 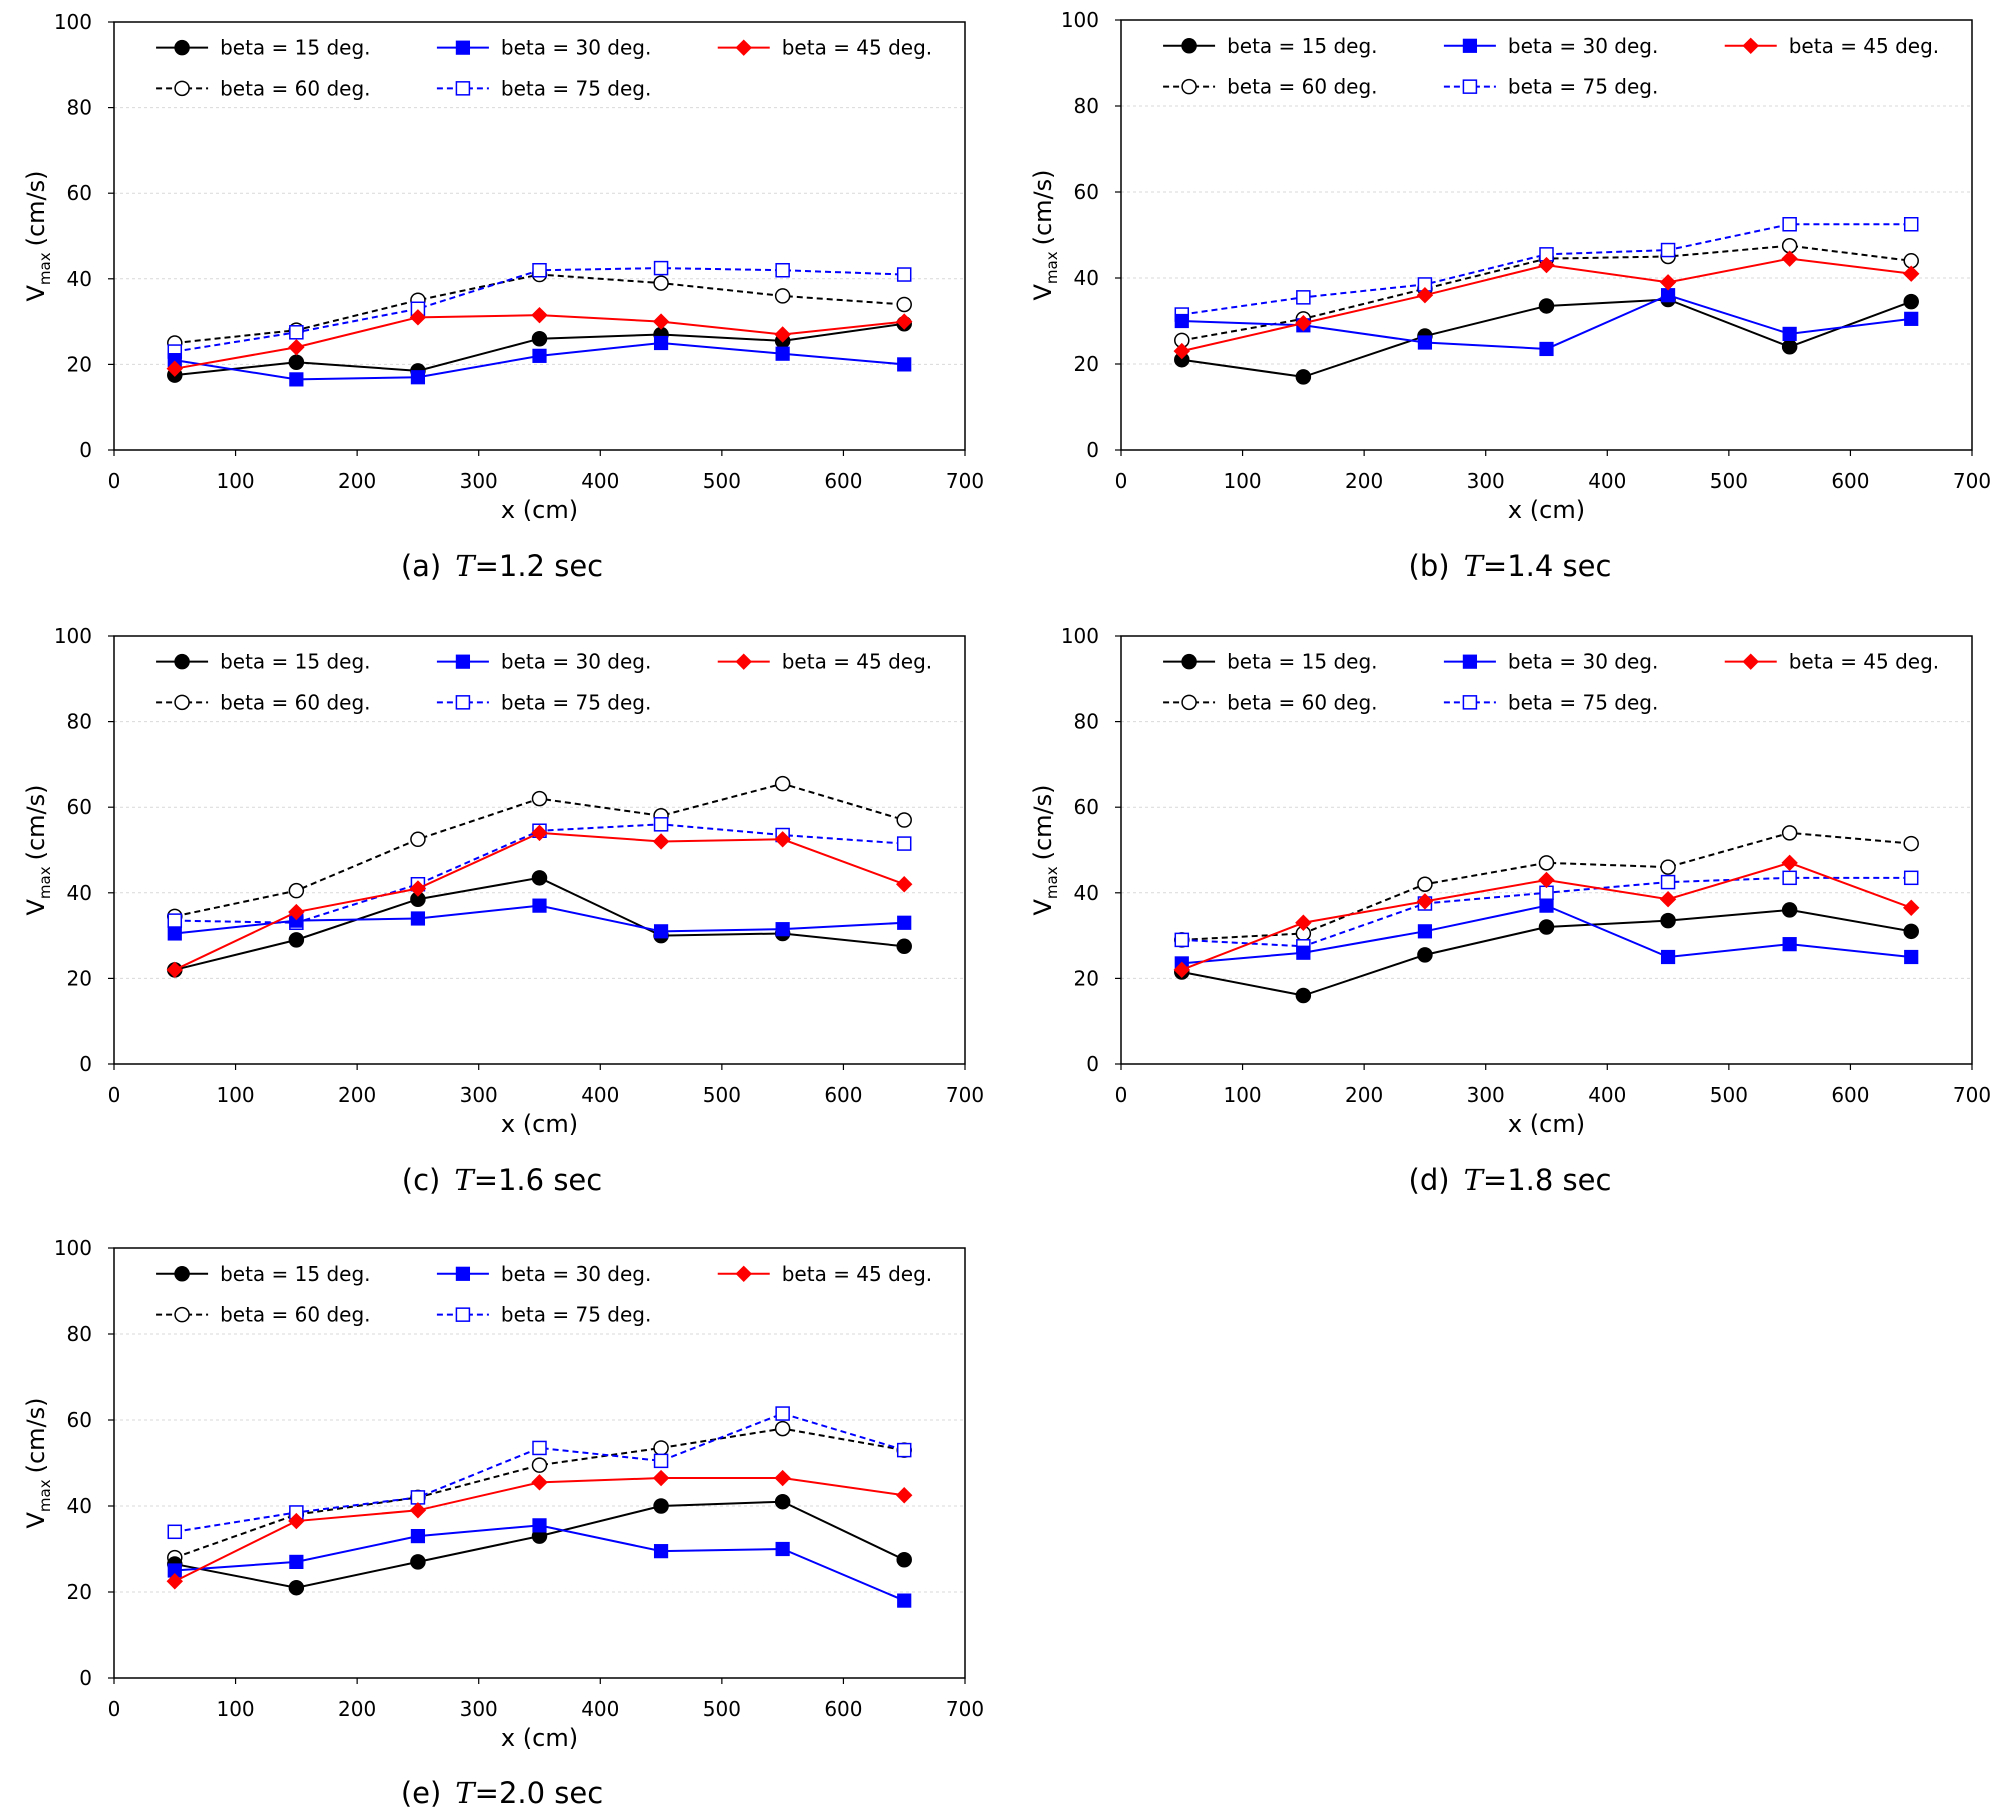 I want to click on y-axis-label-main: V, so click(x=36, y=1520).